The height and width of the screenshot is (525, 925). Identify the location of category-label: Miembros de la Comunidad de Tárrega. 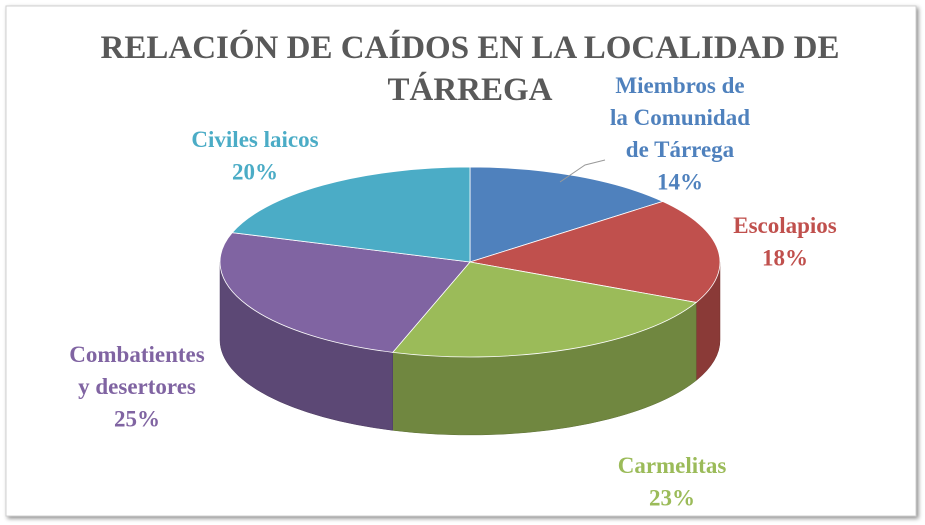
(680, 117).